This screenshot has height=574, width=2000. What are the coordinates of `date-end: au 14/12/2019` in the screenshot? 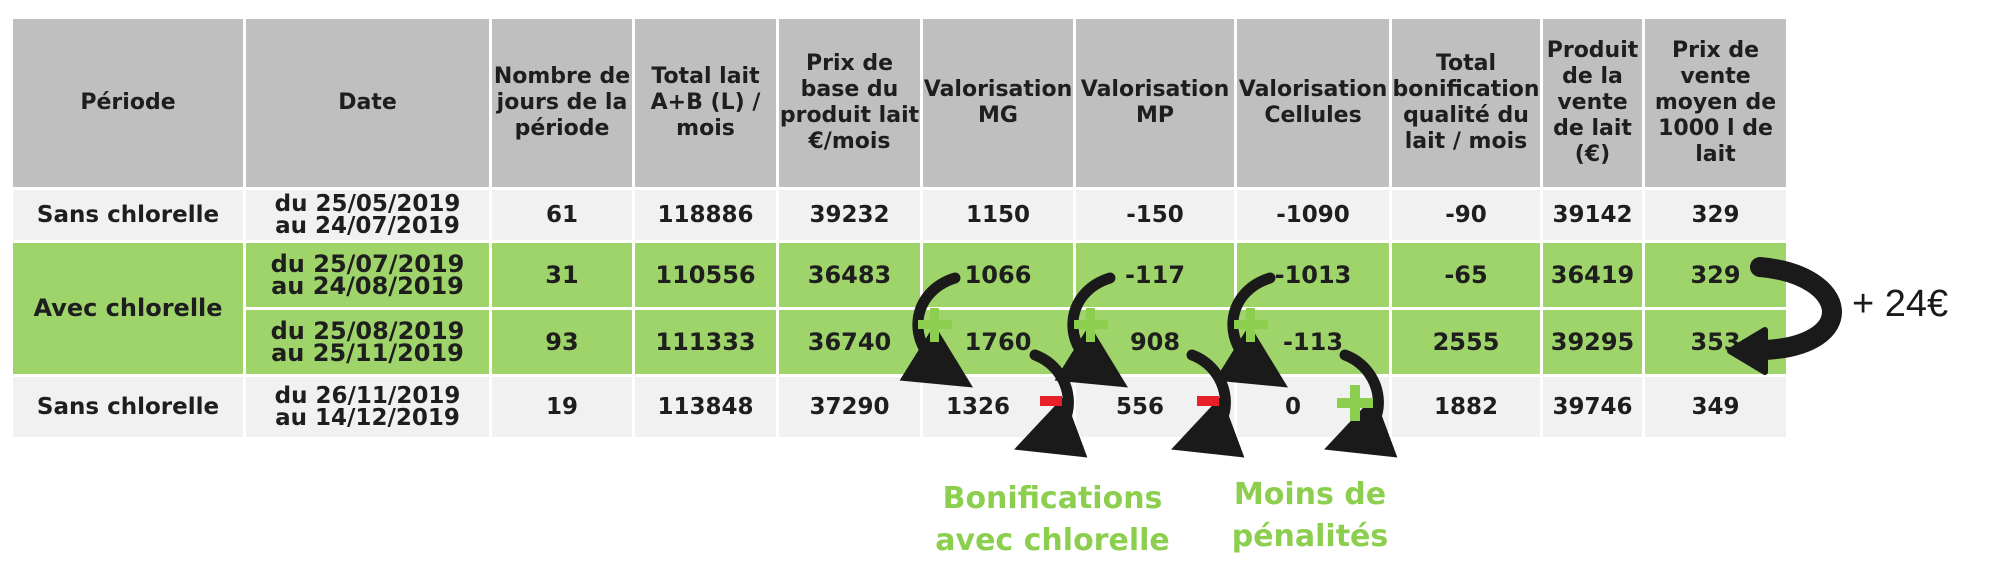 It's located at (367, 418).